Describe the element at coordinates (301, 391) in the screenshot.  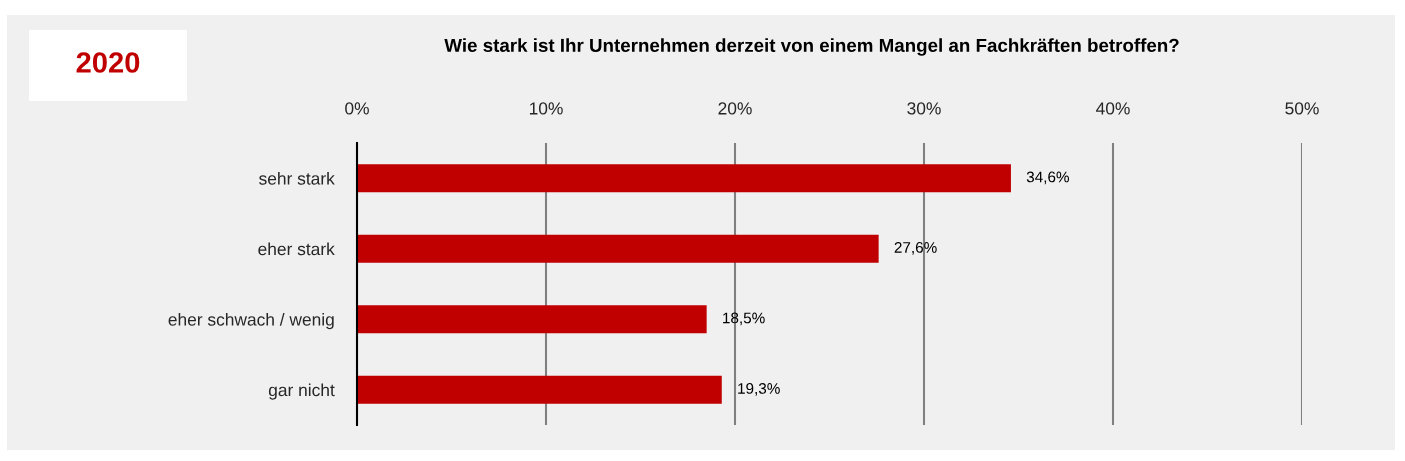
I see `y-tick-label: gar nicht` at that location.